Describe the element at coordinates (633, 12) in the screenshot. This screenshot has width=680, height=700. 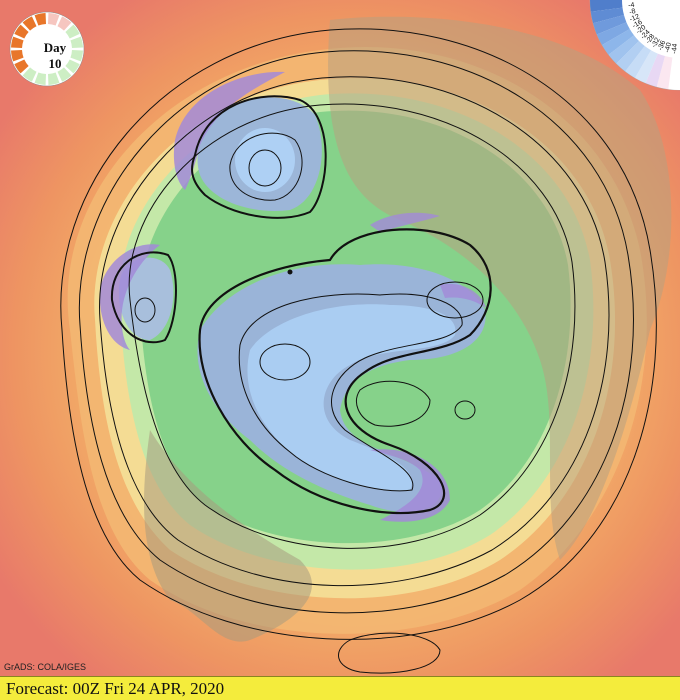
I see `legend-tick-label: -8` at that location.